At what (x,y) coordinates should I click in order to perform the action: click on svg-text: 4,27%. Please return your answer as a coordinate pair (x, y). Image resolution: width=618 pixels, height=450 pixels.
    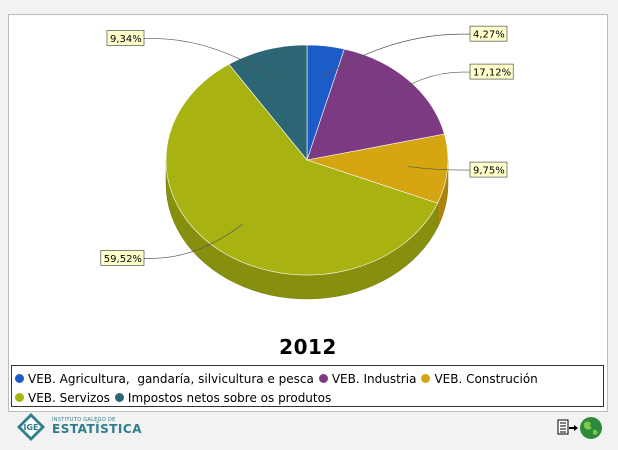
    Looking at the image, I should click on (489, 35).